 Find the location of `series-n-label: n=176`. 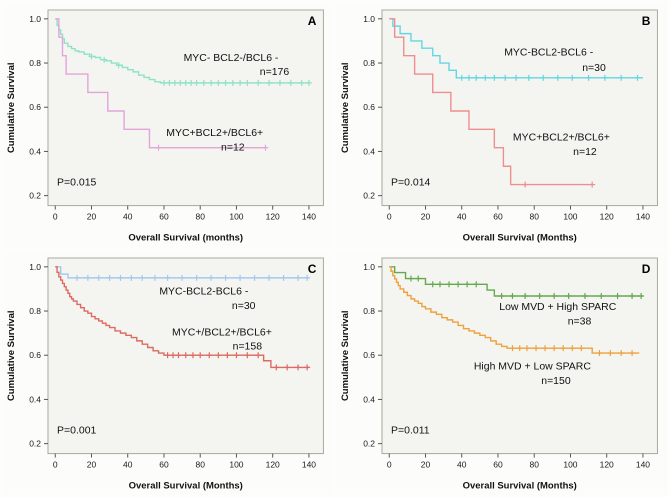

series-n-label: n=176 is located at coordinates (275, 72).